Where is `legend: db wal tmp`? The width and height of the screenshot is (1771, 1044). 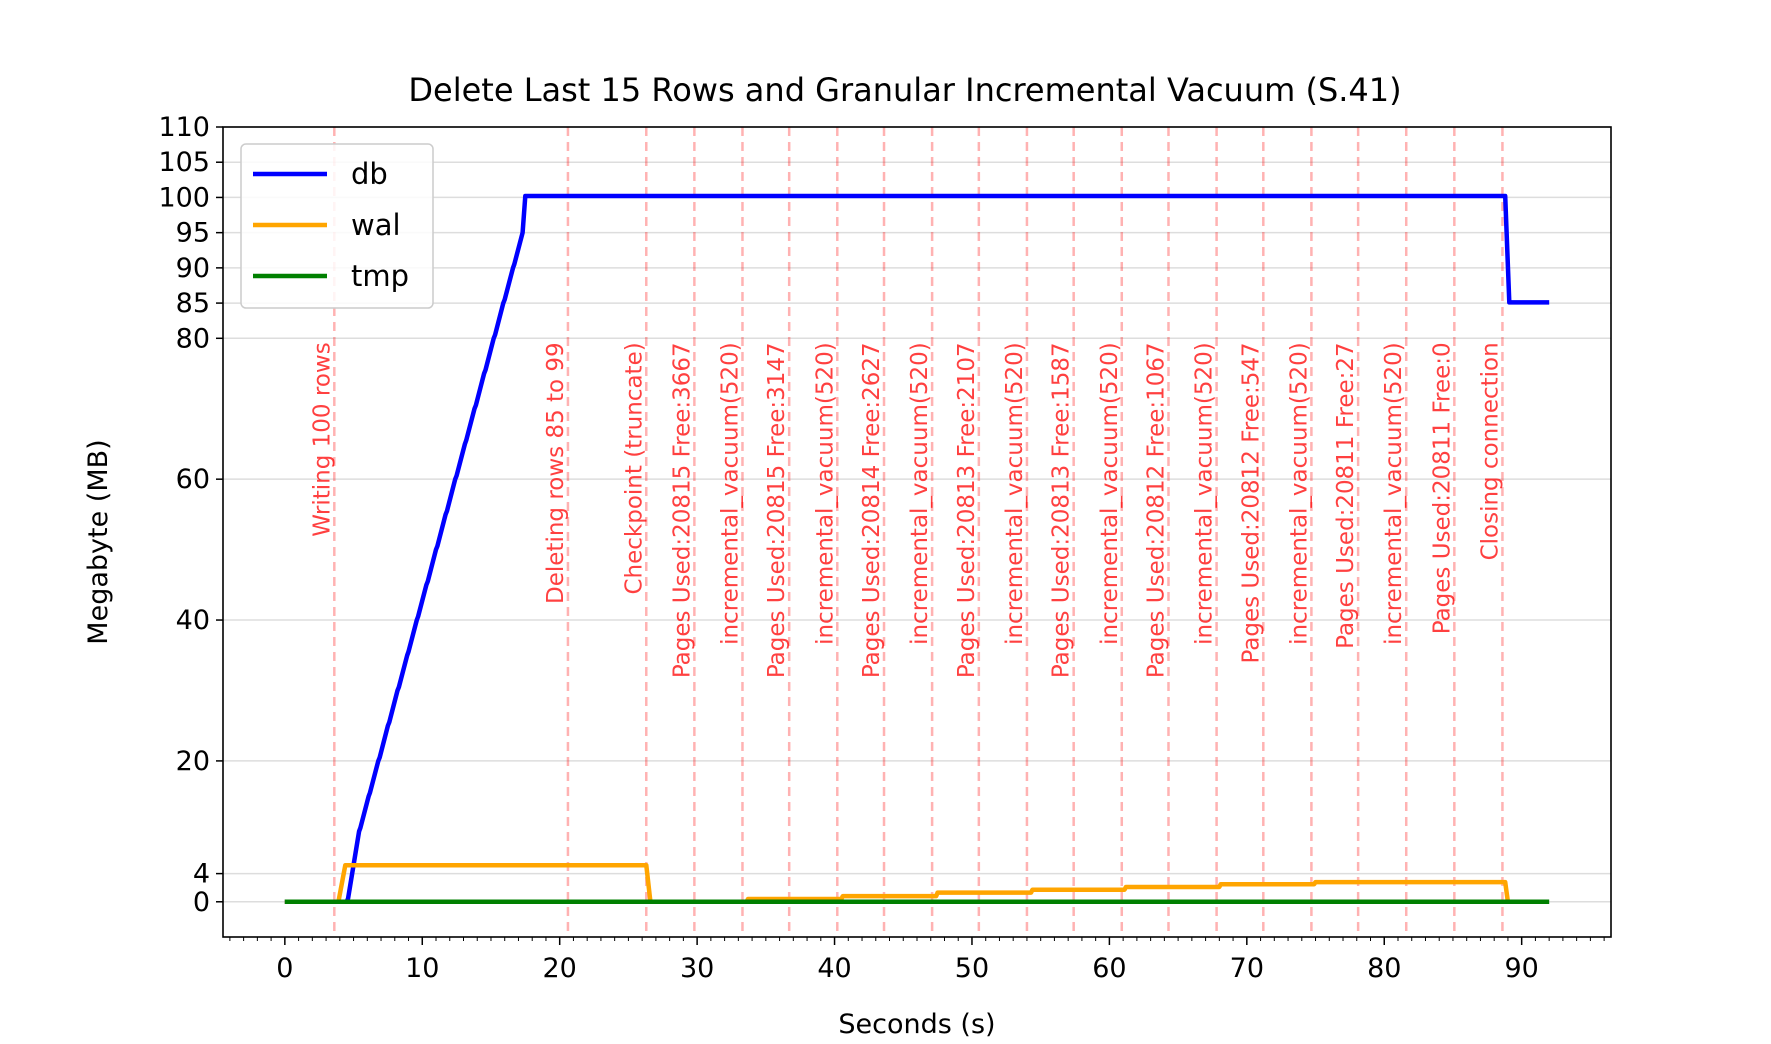 legend: db wal tmp is located at coordinates (337, 226).